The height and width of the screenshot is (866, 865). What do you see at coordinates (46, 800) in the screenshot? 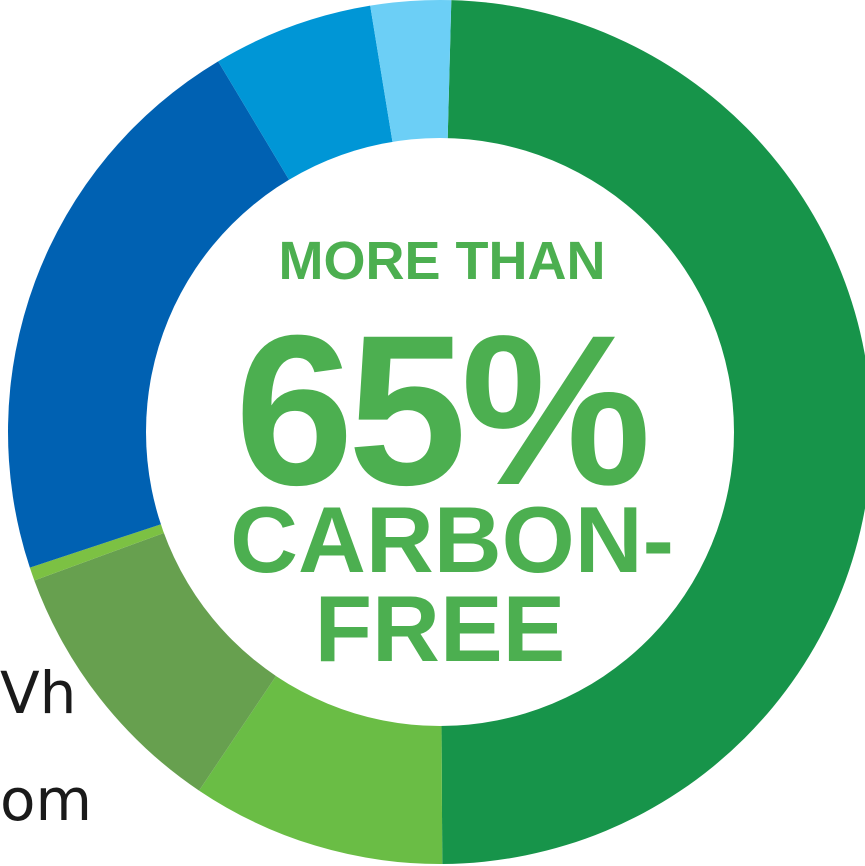
I see `cut-off-text-line-2: om` at bounding box center [46, 800].